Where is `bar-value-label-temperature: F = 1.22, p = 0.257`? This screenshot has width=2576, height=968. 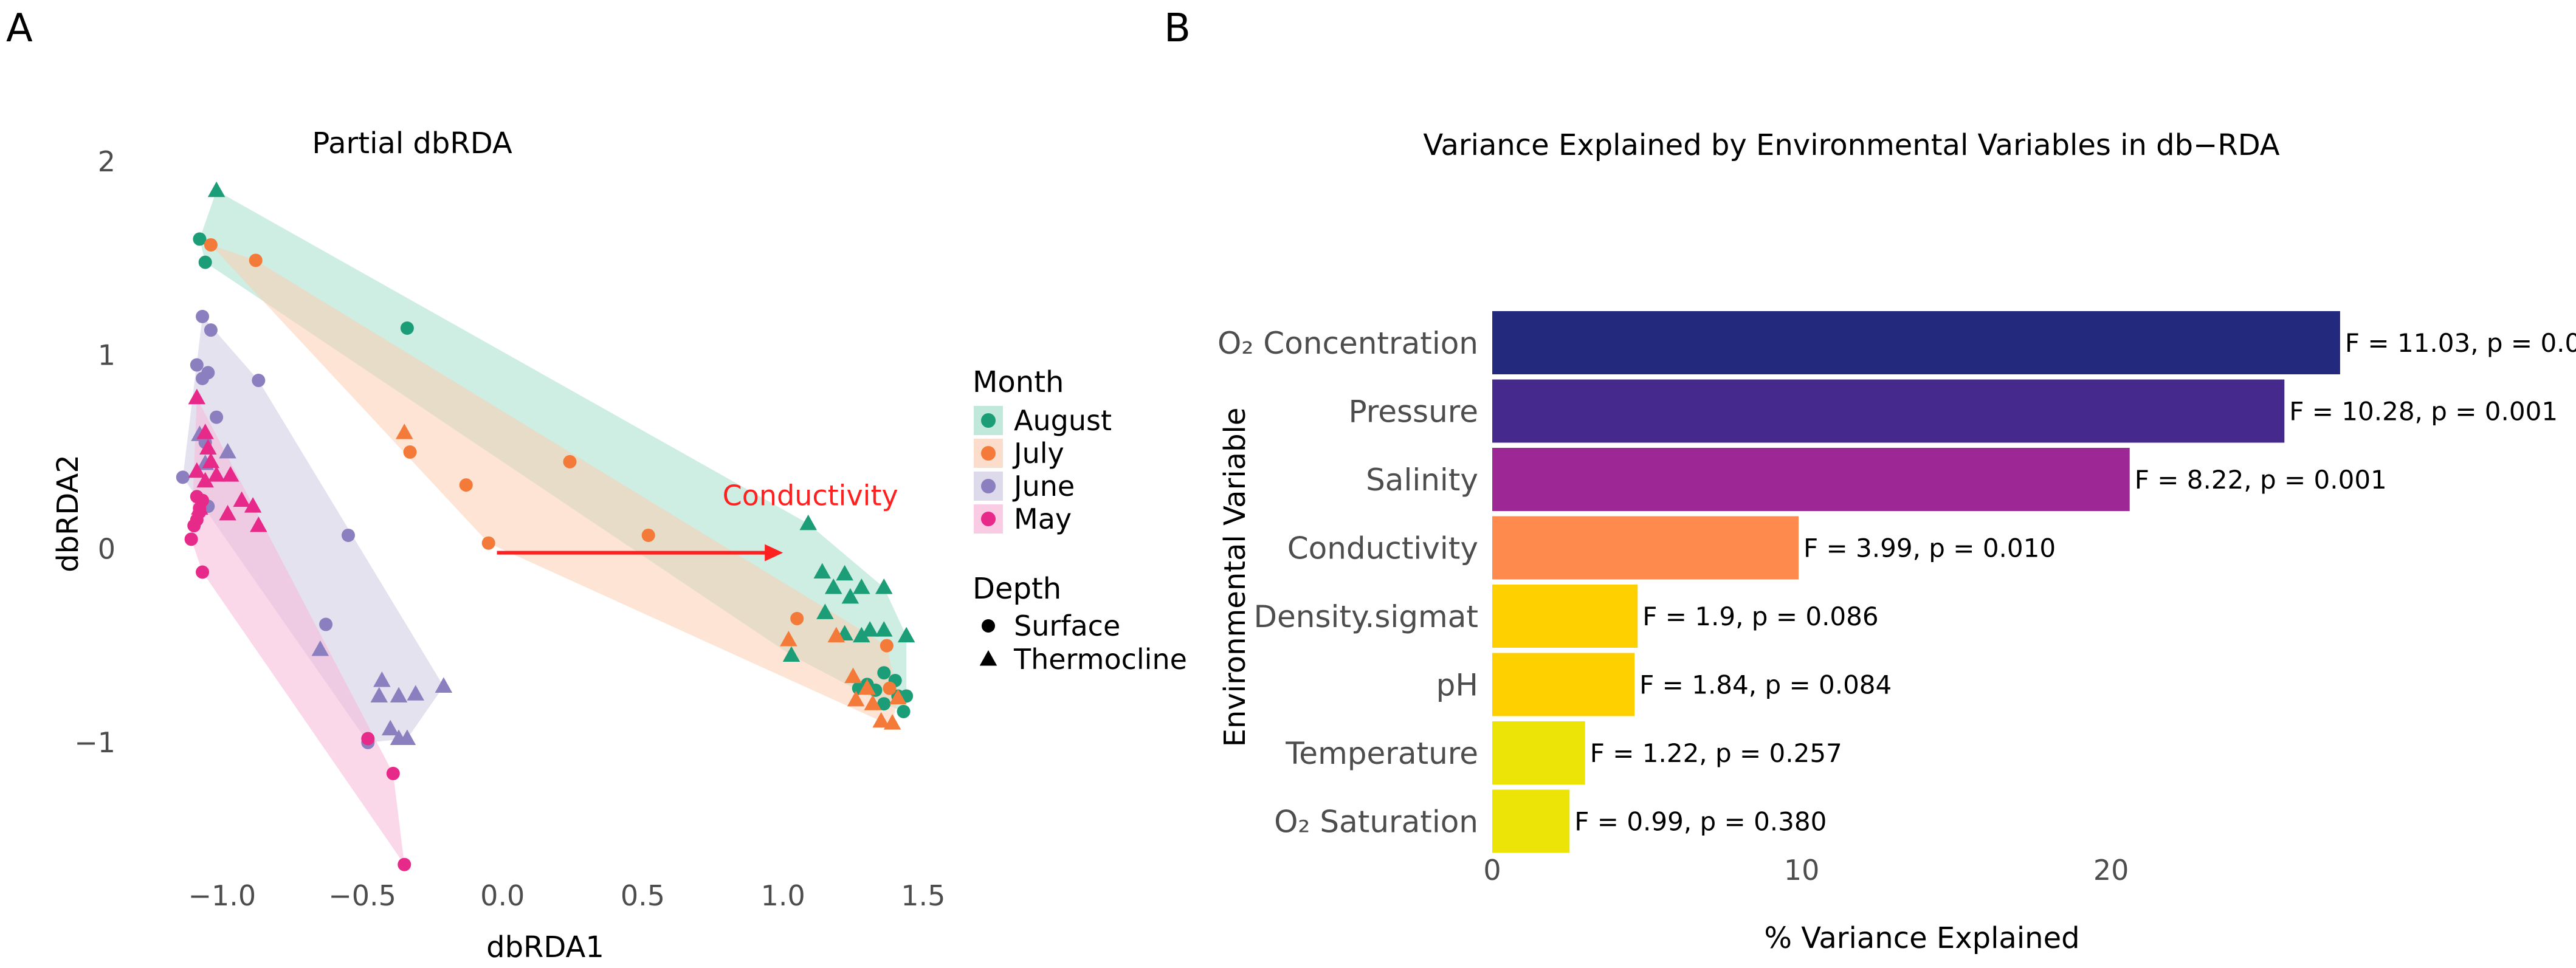 bar-value-label-temperature: F = 1.22, p = 0.257 is located at coordinates (1716, 753).